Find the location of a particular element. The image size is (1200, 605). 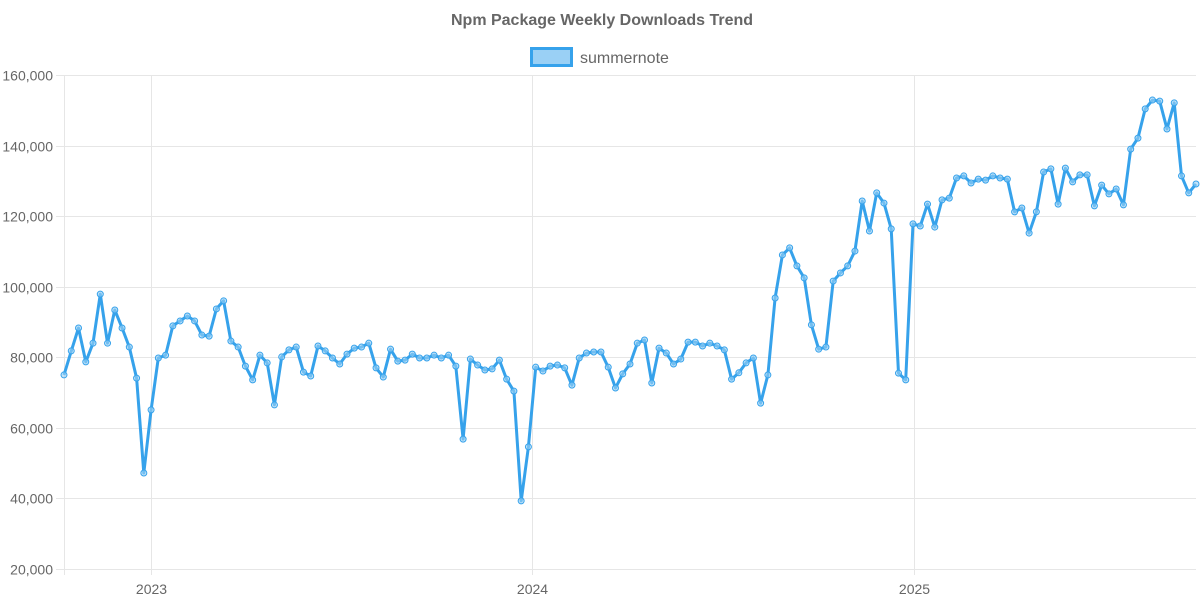

y-tick-label: 120,000 is located at coordinates (27, 217).